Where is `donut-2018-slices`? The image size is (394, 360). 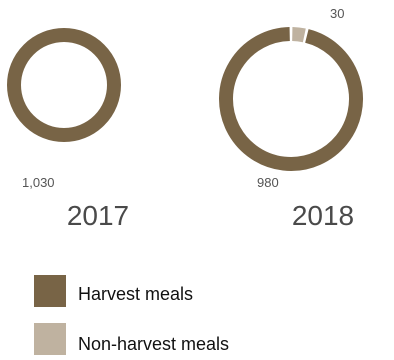
donut-2018-slices is located at coordinates (291, 99).